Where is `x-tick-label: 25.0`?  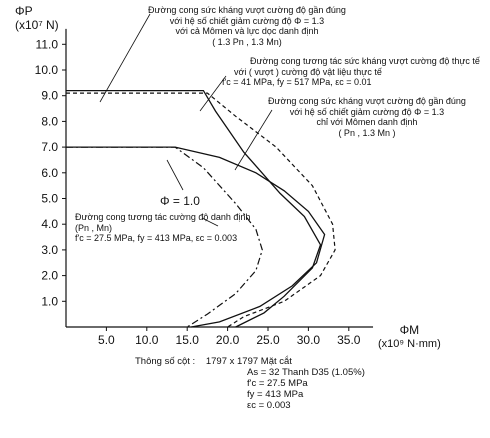 x-tick-label: 25.0 is located at coordinates (268, 340).